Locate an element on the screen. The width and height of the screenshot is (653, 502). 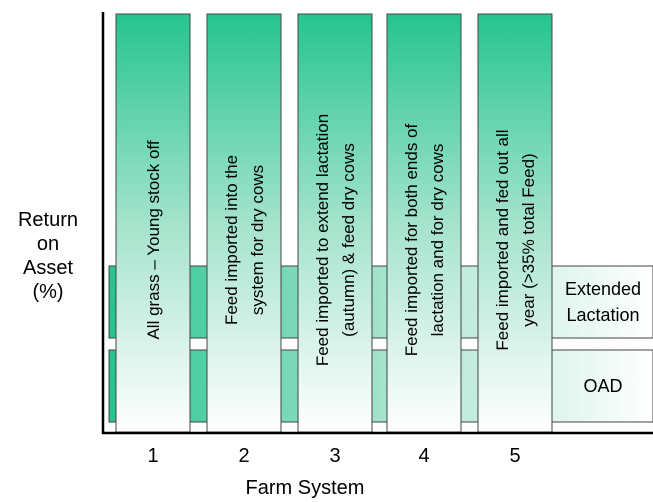
column-label-line: Feed imported to extend lactation is located at coordinates (322, 240).